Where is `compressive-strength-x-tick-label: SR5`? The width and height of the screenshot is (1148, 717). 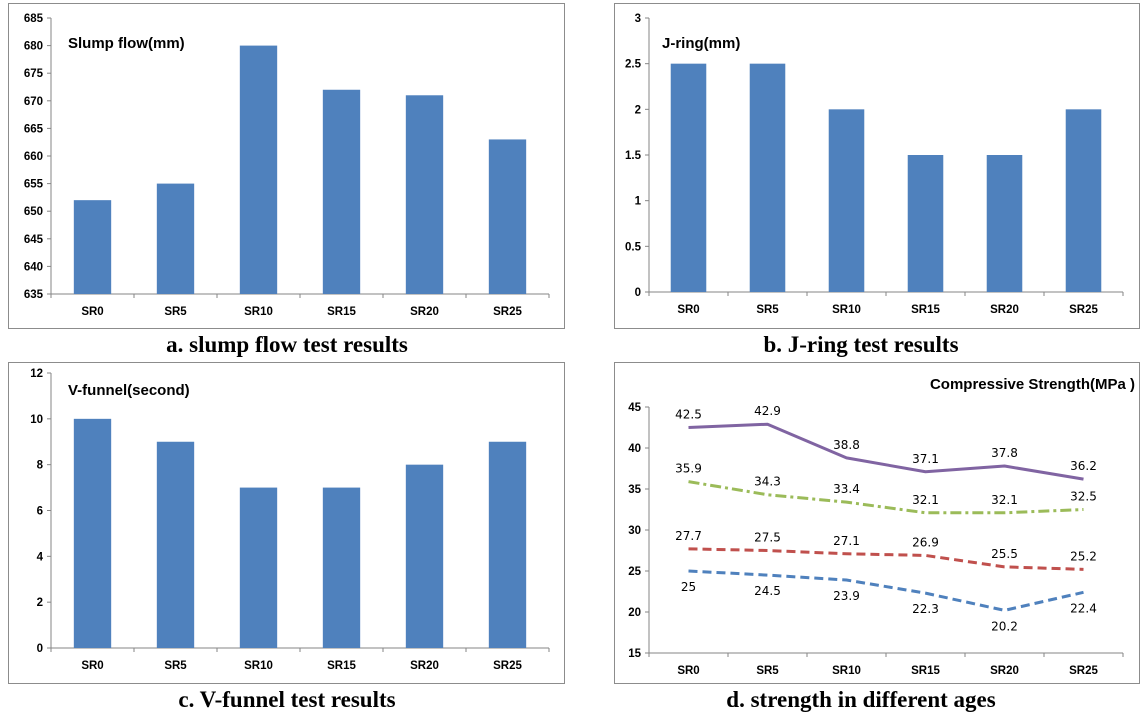 compressive-strength-x-tick-label: SR5 is located at coordinates (767, 671).